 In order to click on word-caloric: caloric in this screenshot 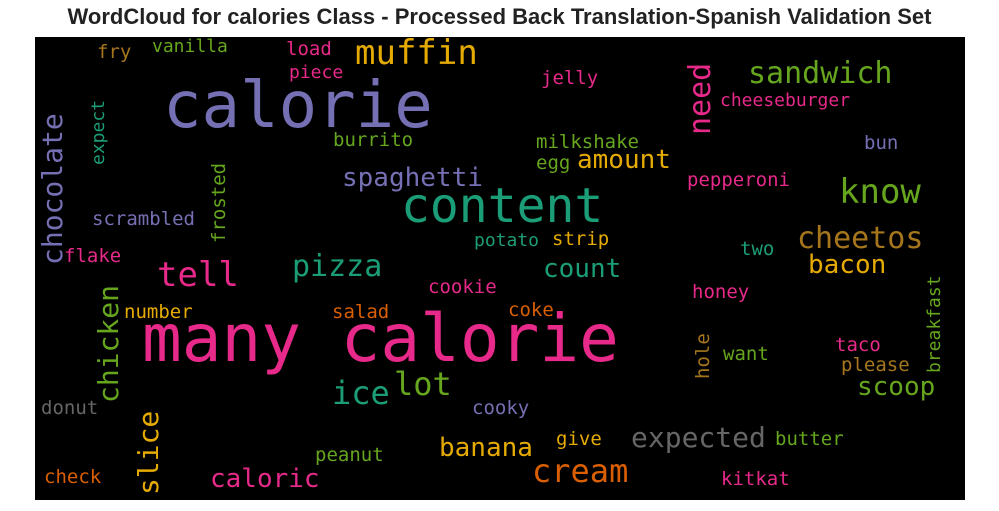, I will do `click(265, 479)`.